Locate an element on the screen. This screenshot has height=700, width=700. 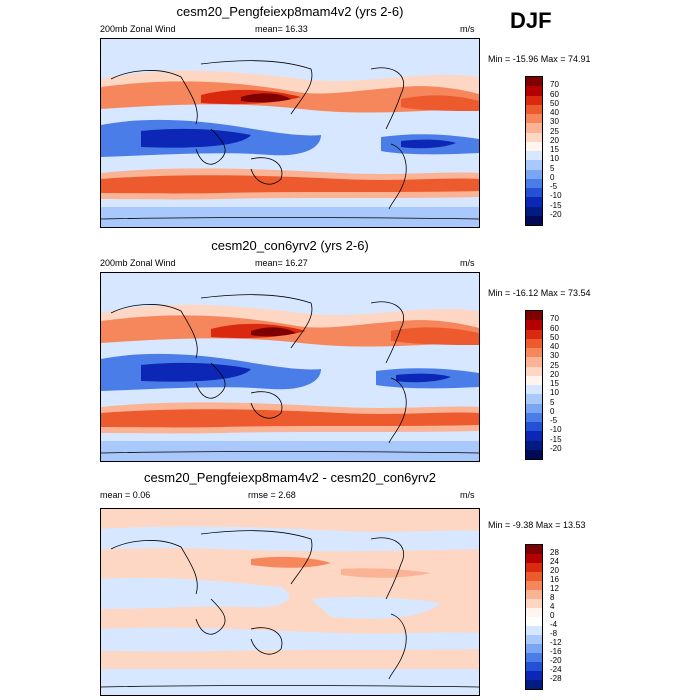
colorbar-tick-label: 24 is located at coordinates (554, 561).